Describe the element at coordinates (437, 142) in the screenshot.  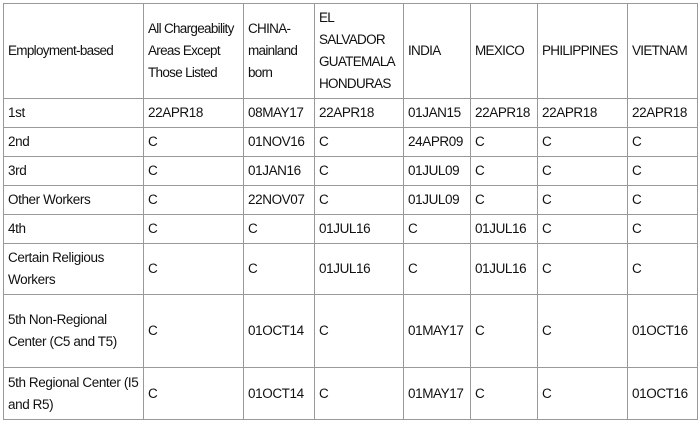
I see `date-cell: 24APR09` at that location.